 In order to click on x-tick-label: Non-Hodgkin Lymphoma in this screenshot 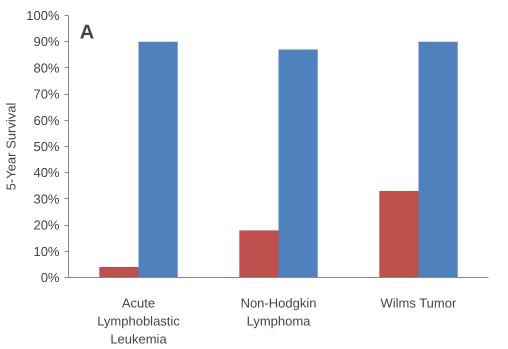, I will do `click(278, 312)`.